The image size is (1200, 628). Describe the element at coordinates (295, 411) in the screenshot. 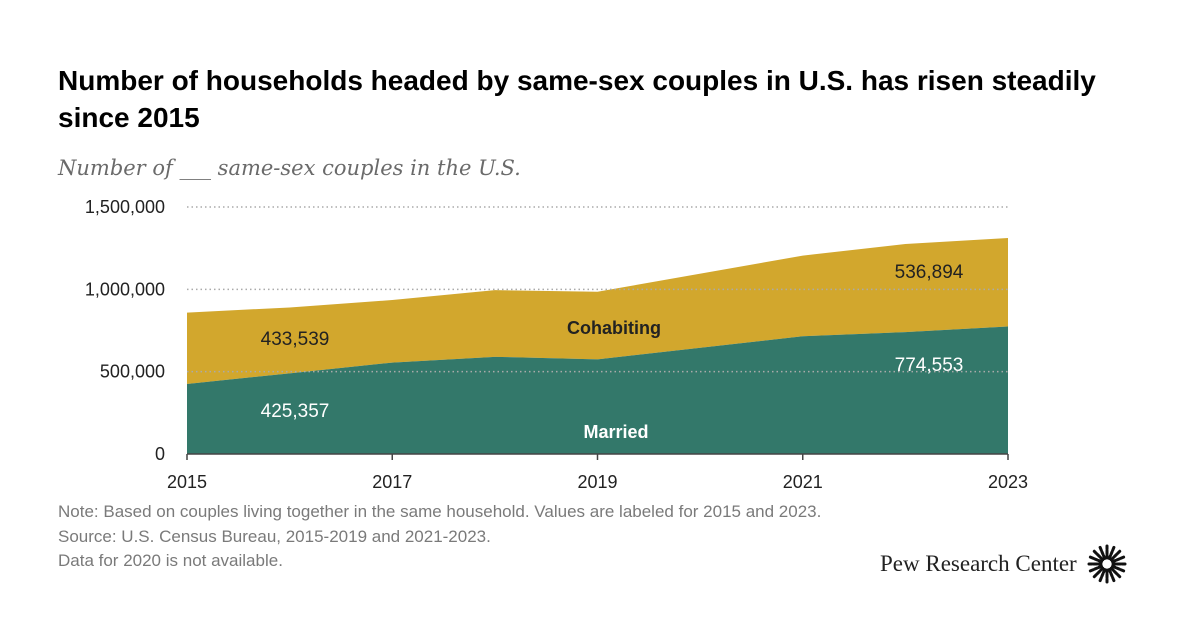

I see `value-label-married-2015: 425,357` at that location.